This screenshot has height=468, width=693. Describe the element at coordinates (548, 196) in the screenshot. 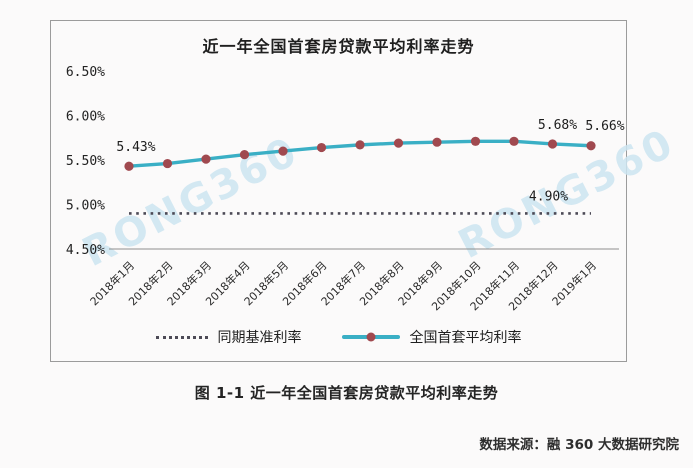

I see `data-point-label: 4.90%` at that location.